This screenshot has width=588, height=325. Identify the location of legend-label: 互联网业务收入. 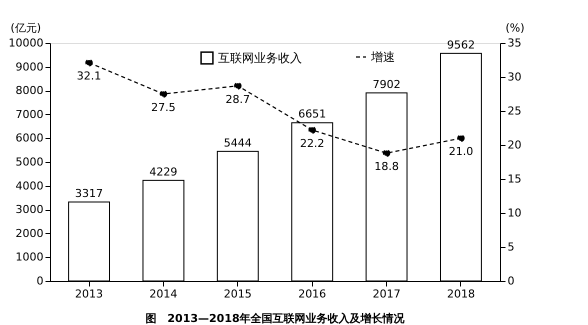
(260, 58).